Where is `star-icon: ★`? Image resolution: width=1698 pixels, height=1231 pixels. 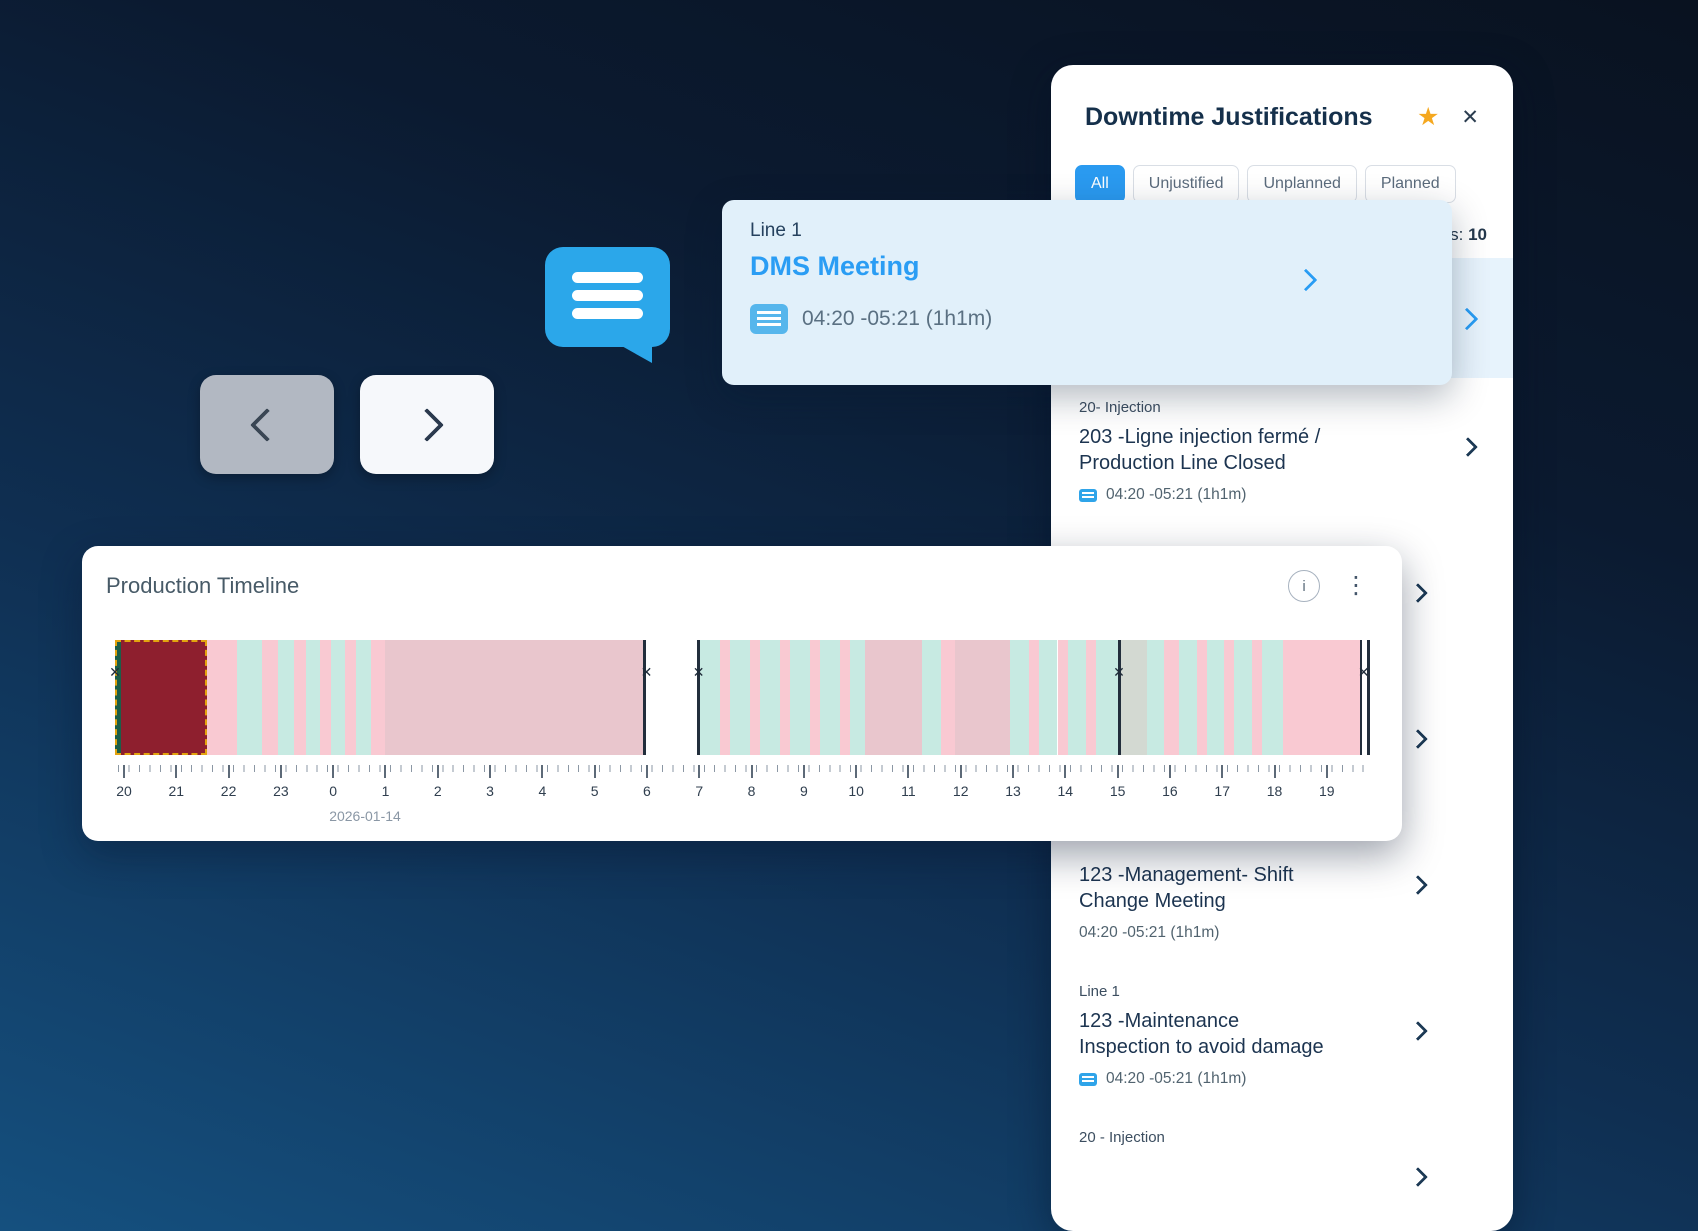 star-icon: ★ is located at coordinates (1428, 116).